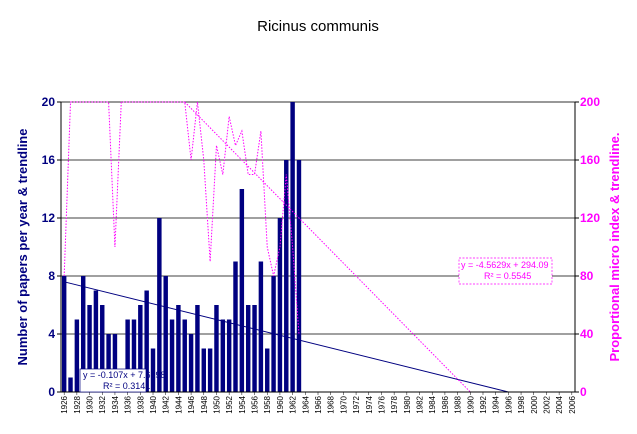 This screenshot has width=637, height=434. Describe the element at coordinates (587, 247) in the screenshot. I see `right-tick-labels: 0 40 80 120 160 200` at that location.